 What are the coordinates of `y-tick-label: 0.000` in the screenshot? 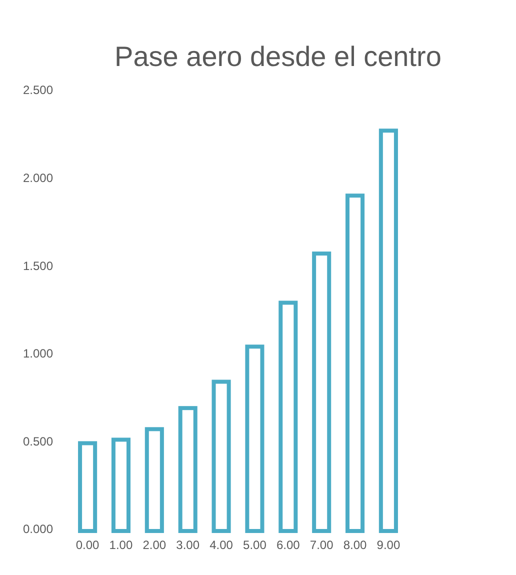 It's located at (38, 529).